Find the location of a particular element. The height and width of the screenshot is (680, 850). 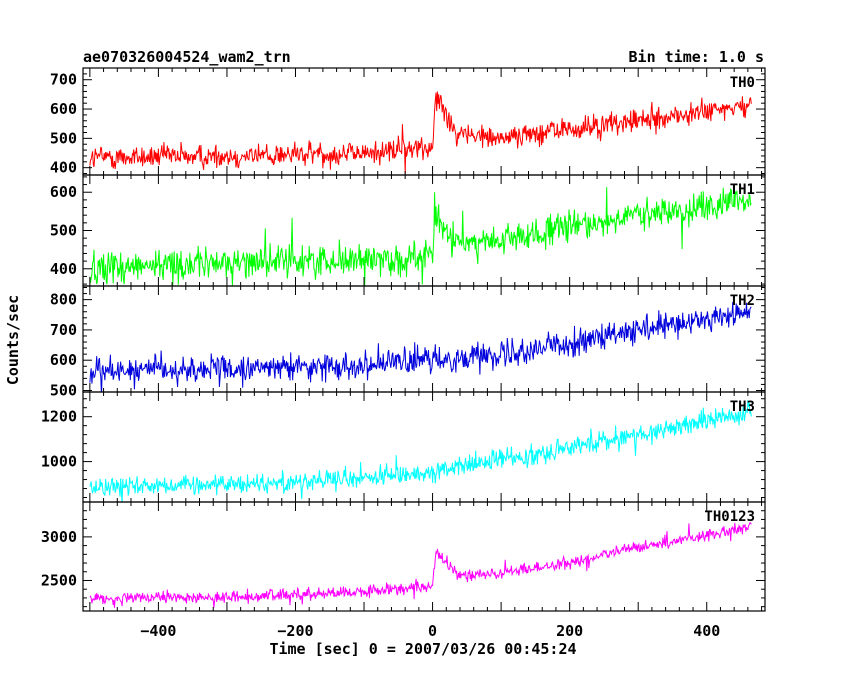

x-tick-label: 400 is located at coordinates (706, 631).